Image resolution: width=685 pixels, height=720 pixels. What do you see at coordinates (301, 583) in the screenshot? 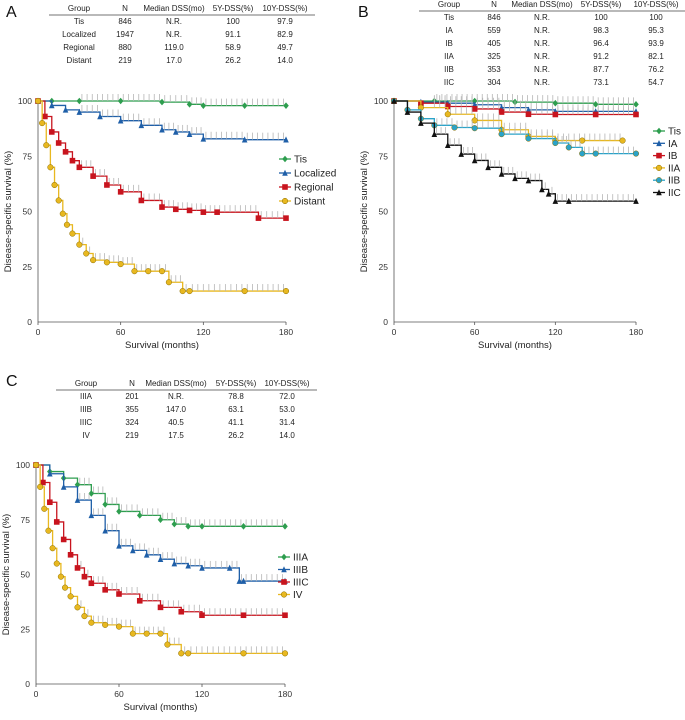
I see `legend-label: IIIC` at bounding box center [301, 583].